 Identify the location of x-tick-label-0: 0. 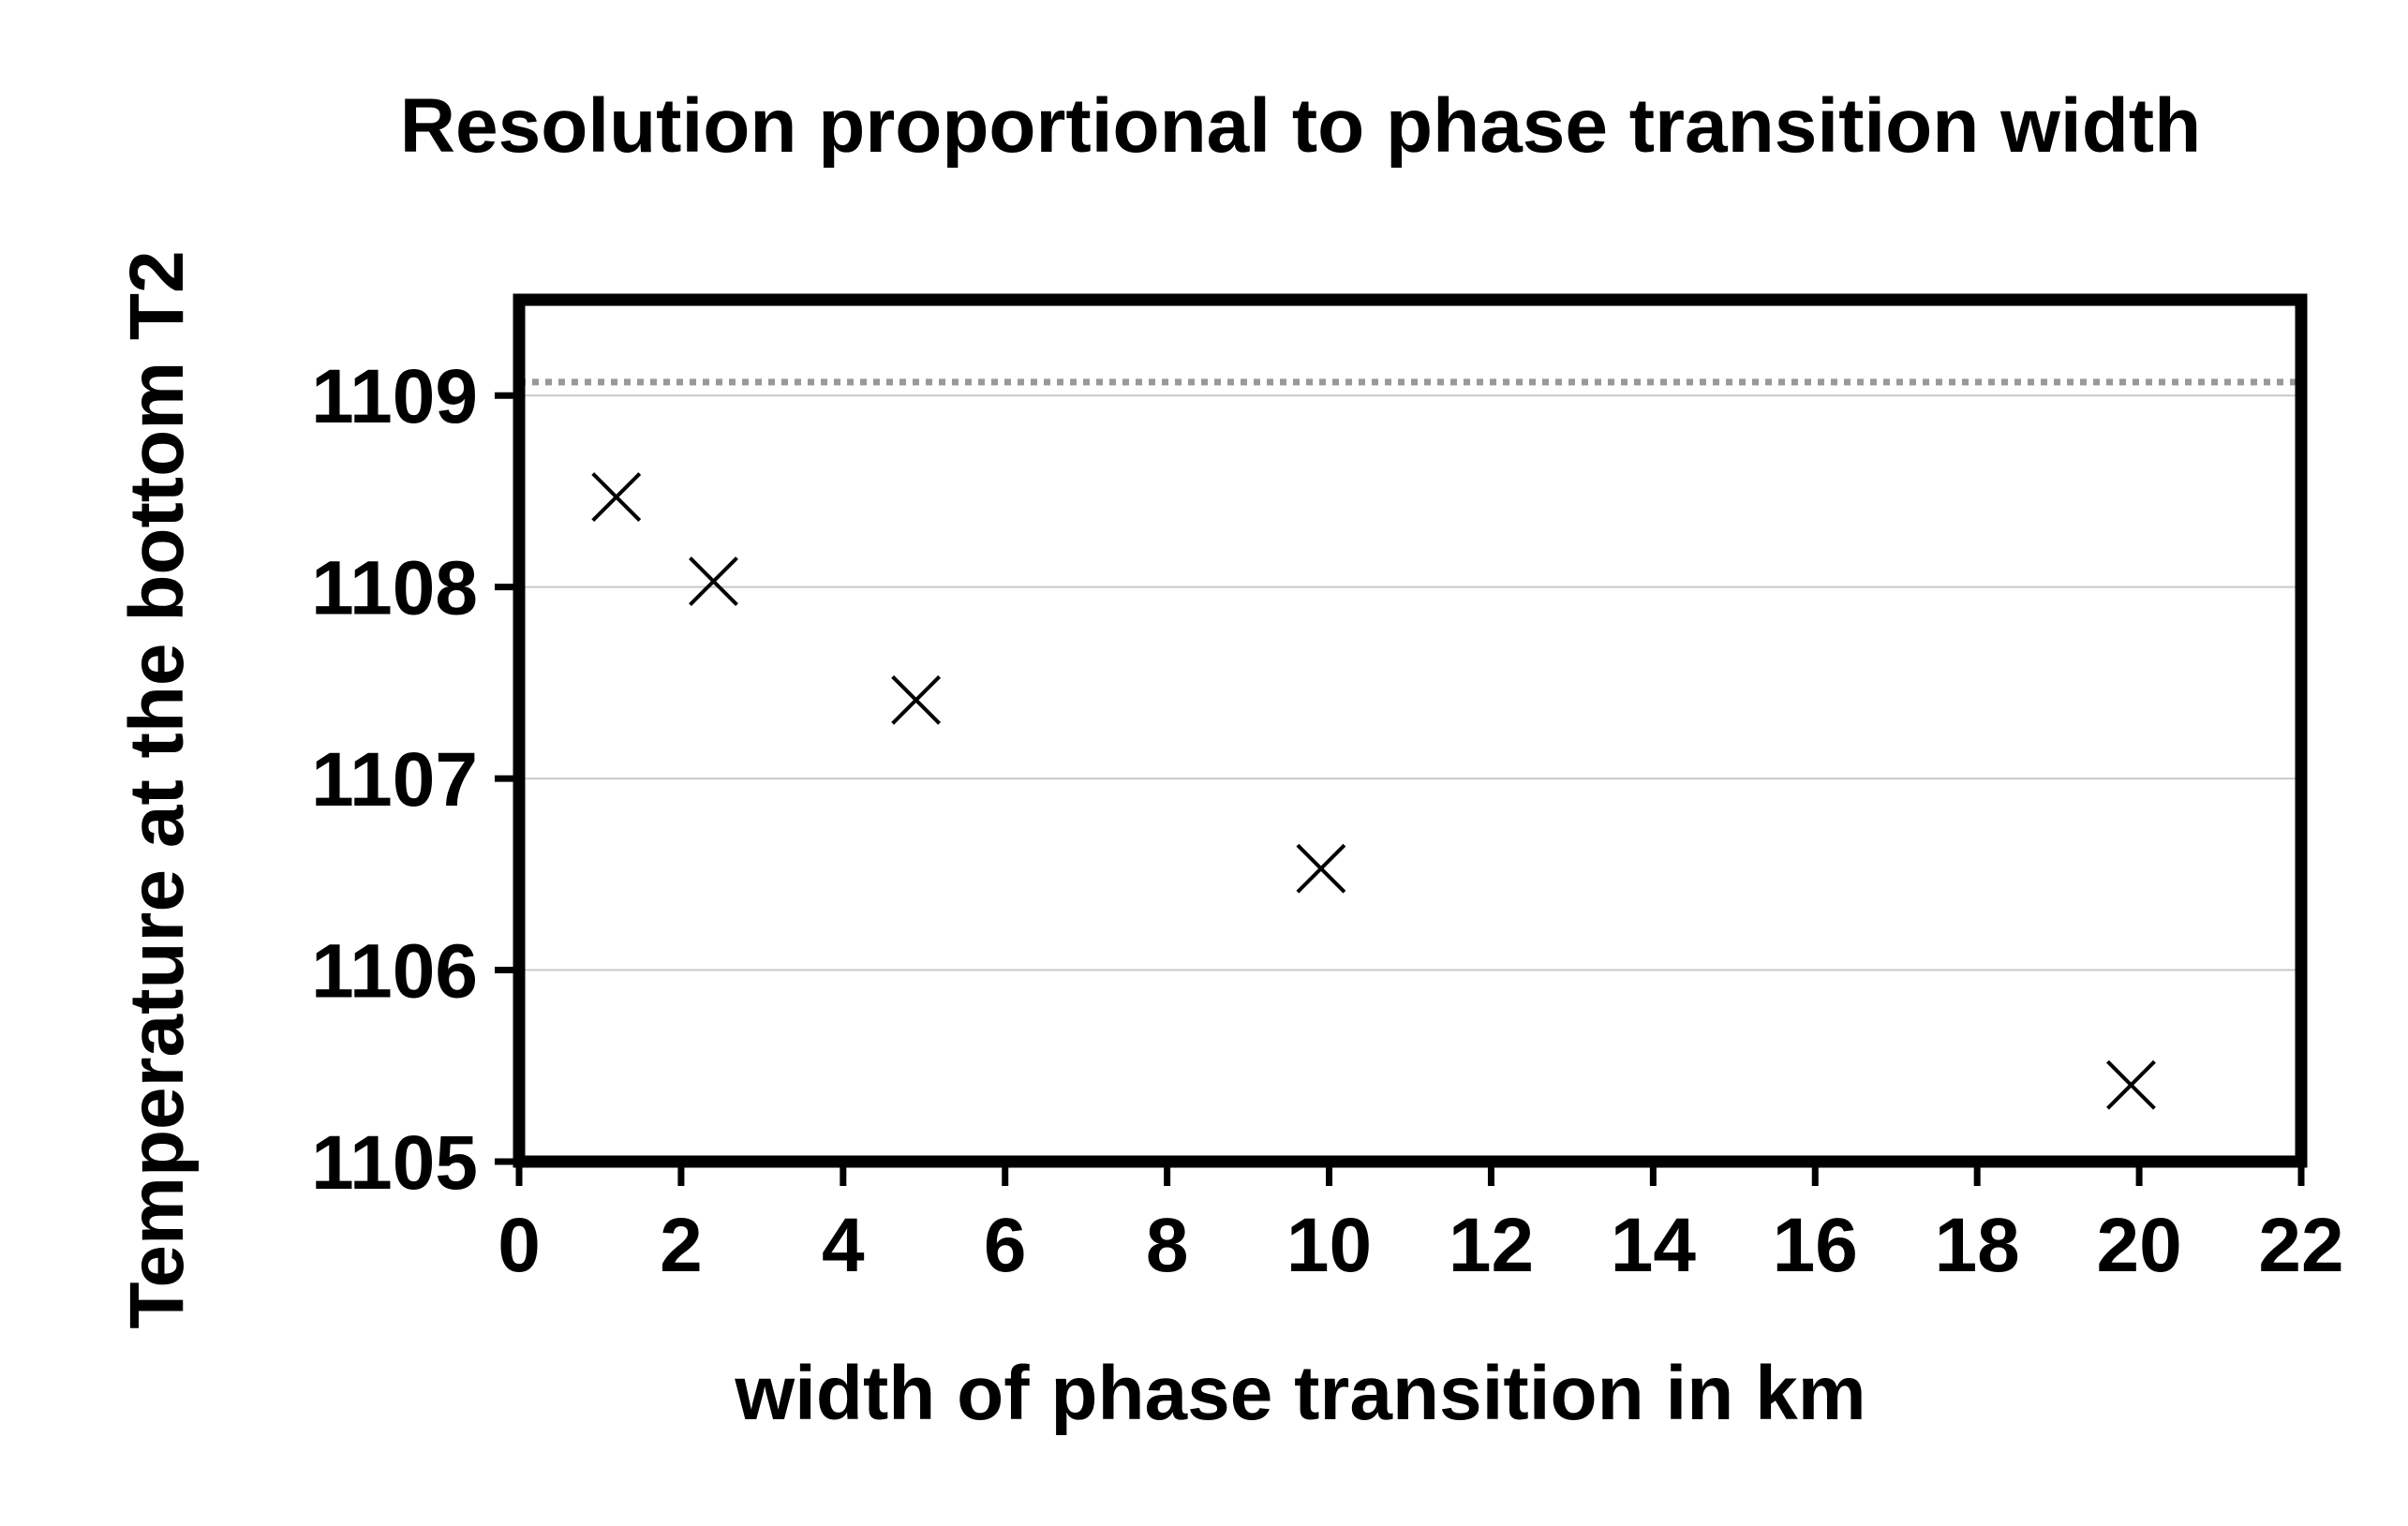
(519, 1245).